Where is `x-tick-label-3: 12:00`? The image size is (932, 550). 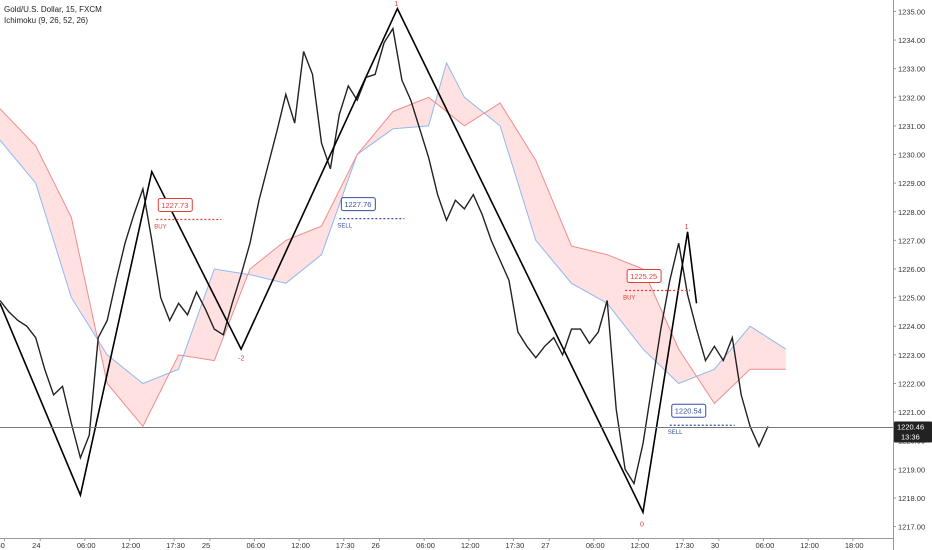
x-tick-label-3: 12:00 is located at coordinates (130, 545).